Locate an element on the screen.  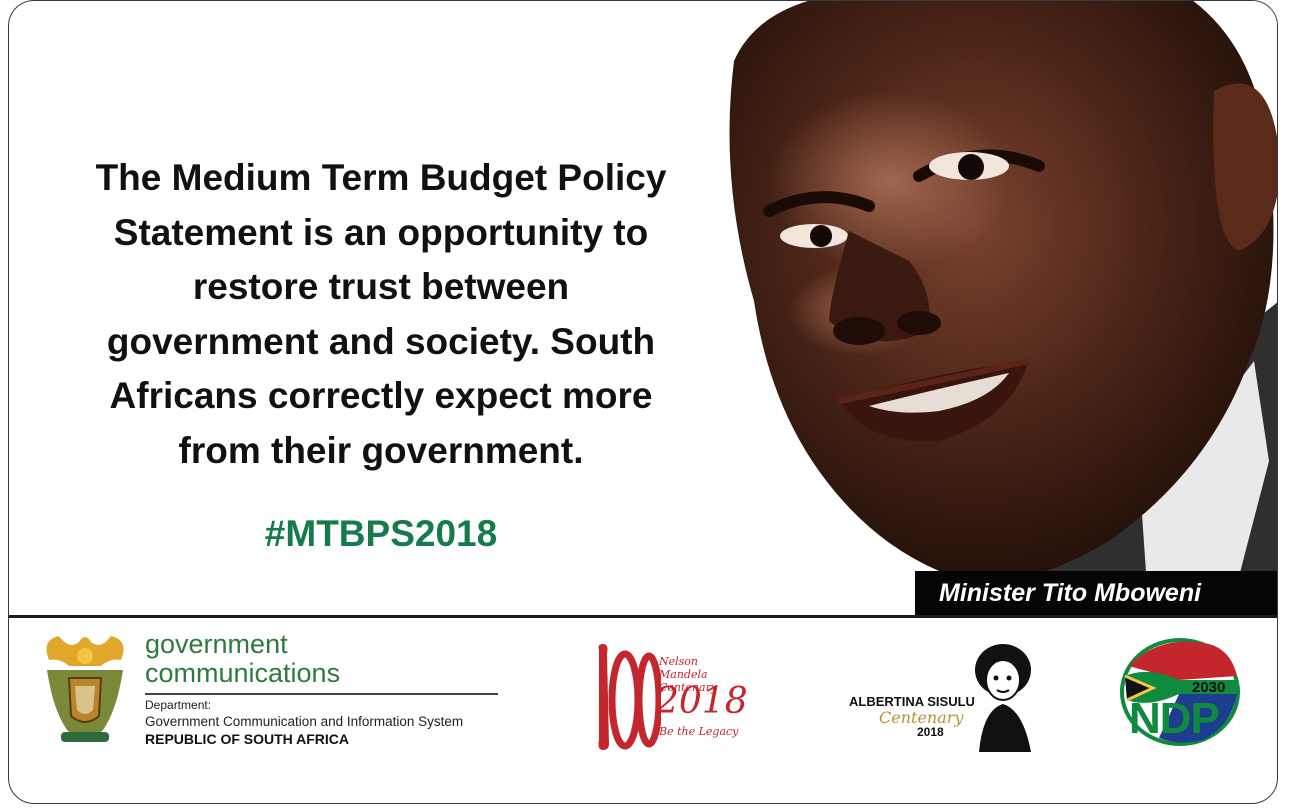
mandela-tagline: Be the Legacy is located at coordinates (699, 731).